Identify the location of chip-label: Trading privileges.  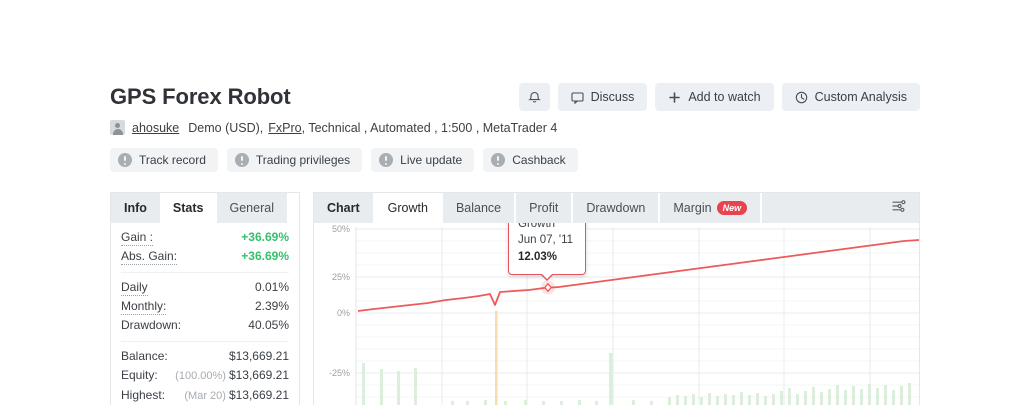
(303, 160).